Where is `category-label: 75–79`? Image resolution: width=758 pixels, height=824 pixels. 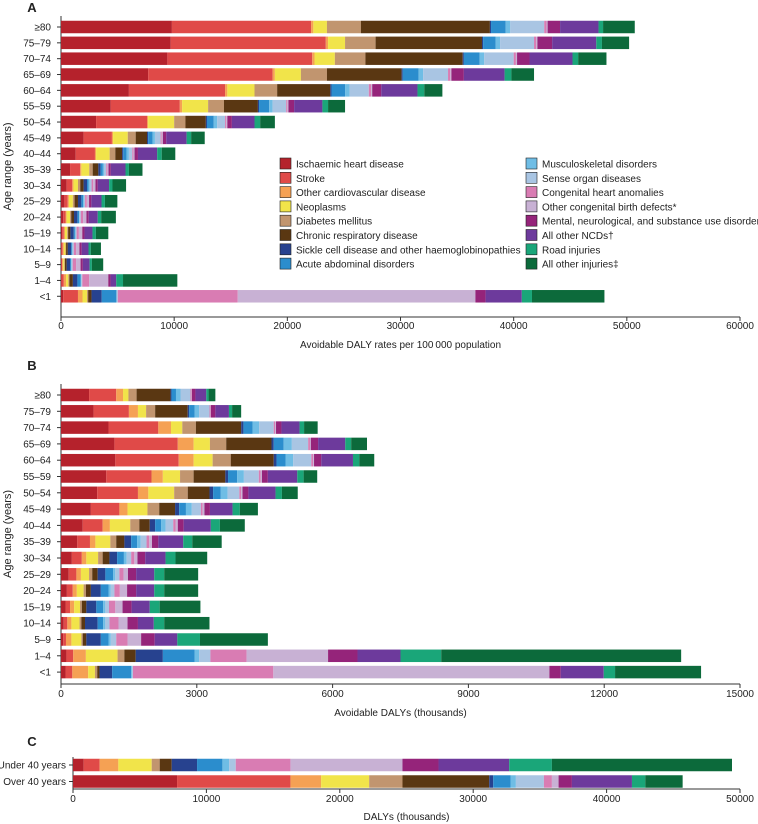 category-label: 75–79 is located at coordinates (37, 412).